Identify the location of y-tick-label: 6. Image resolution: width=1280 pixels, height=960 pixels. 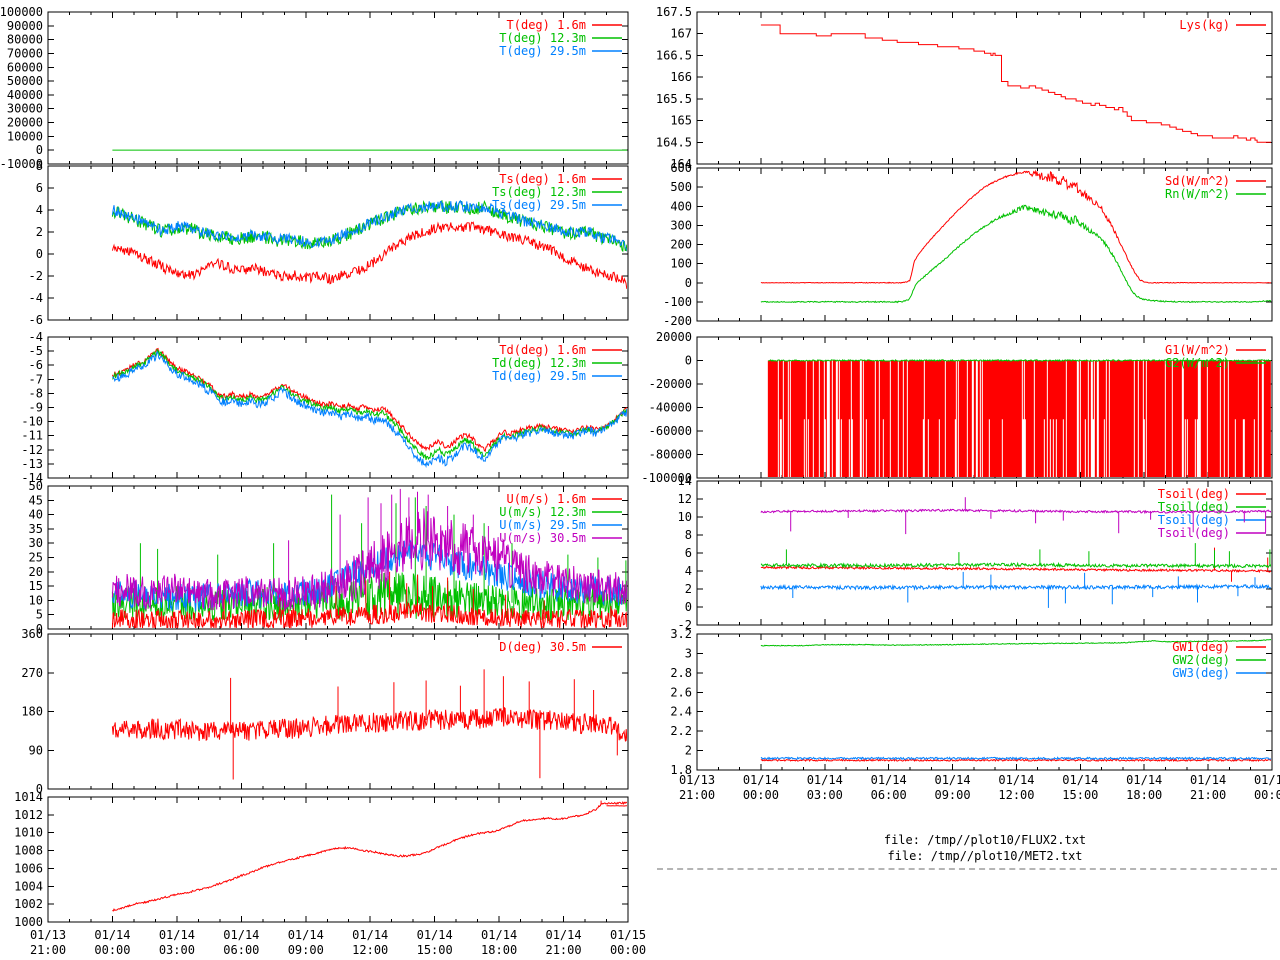
(688, 553).